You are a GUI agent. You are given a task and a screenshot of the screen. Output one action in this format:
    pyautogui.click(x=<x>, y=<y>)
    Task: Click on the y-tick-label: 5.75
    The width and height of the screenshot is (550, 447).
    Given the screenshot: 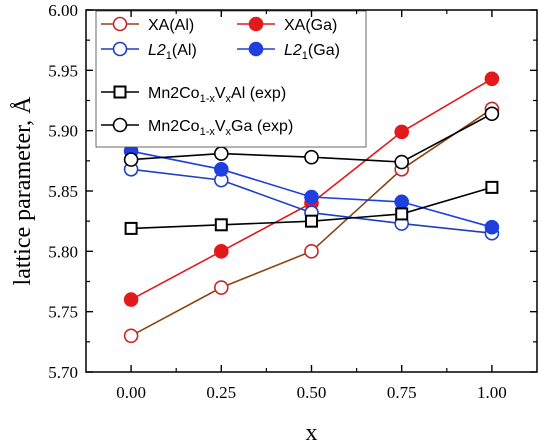 What is the action you would take?
    pyautogui.click(x=63, y=312)
    